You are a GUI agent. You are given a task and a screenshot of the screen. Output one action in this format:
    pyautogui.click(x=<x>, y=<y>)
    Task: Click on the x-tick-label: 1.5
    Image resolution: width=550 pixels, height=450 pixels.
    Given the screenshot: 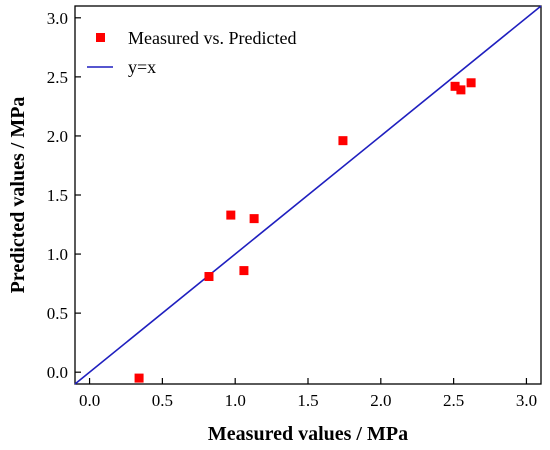 What is the action you would take?
    pyautogui.click(x=307, y=400)
    